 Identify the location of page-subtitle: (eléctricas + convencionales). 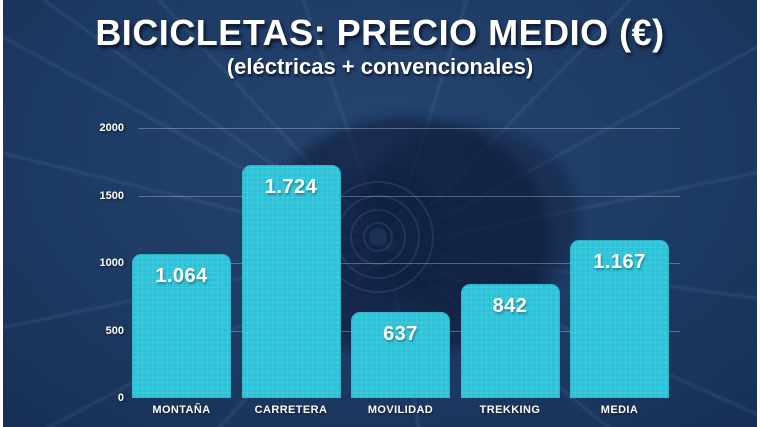
(380, 66).